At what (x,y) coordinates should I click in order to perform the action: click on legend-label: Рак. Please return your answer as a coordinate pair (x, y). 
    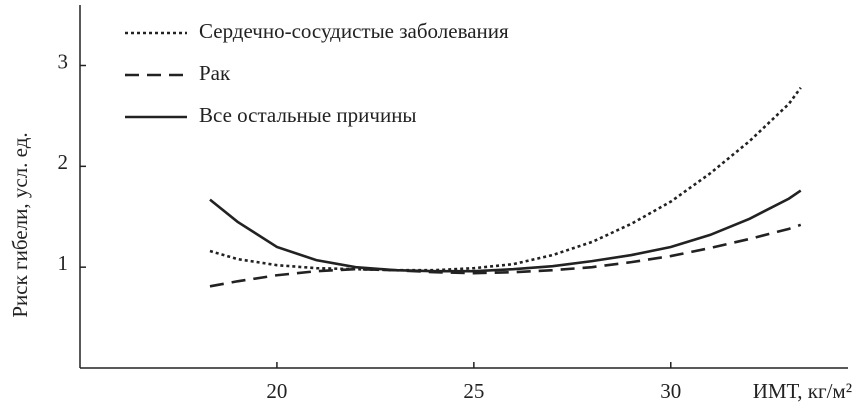
    Looking at the image, I should click on (215, 73).